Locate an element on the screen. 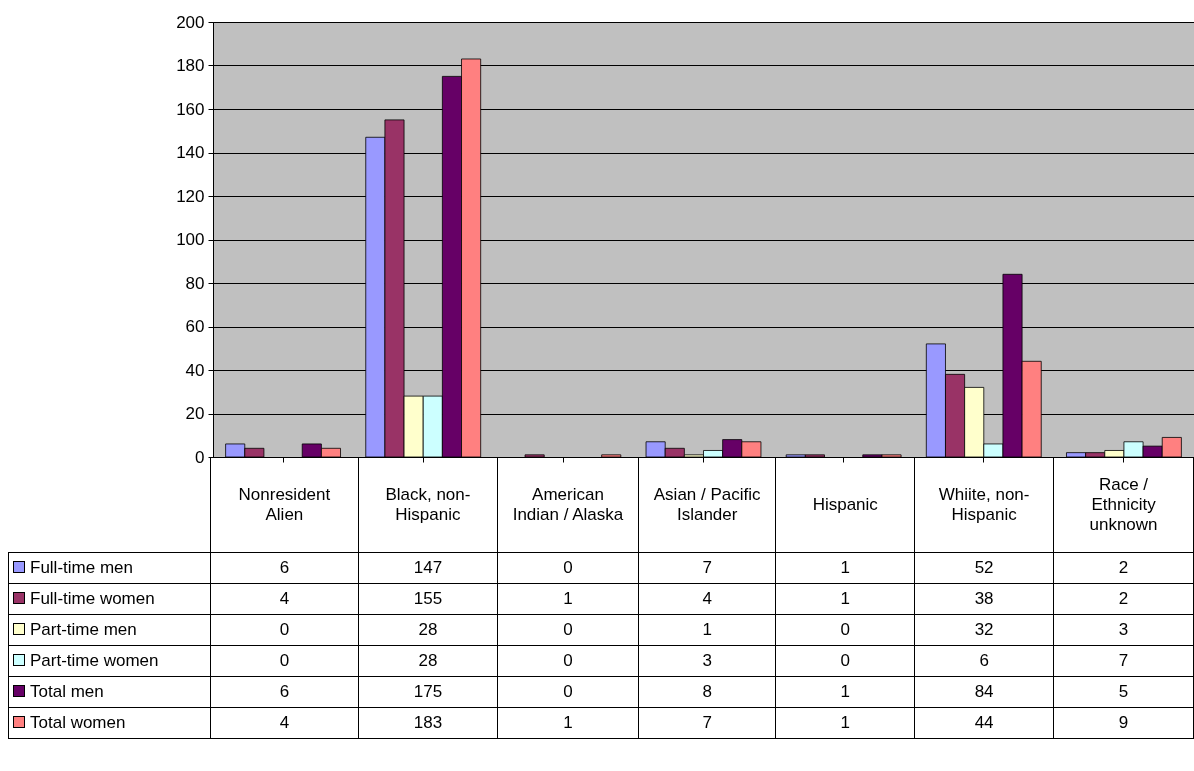 This screenshot has width=1194, height=771. legend-label: Total men is located at coordinates (109, 692).